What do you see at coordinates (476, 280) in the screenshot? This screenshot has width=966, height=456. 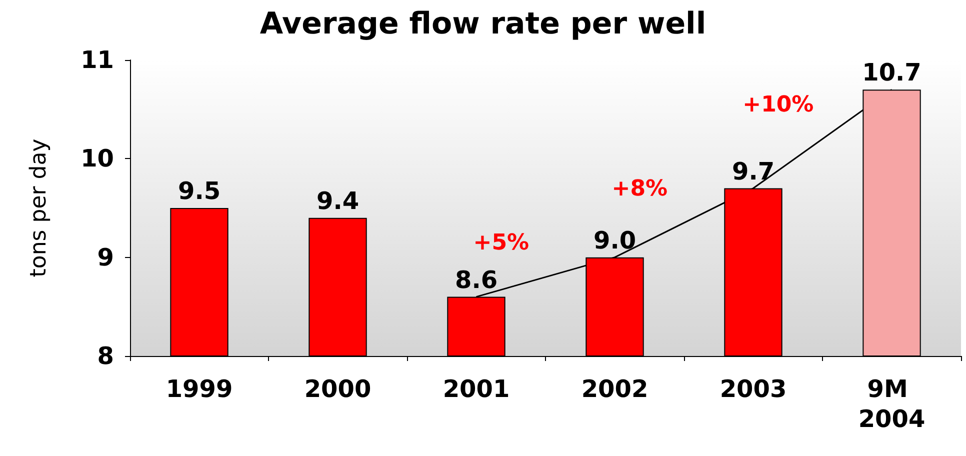 I see `data-label: 8.6` at bounding box center [476, 280].